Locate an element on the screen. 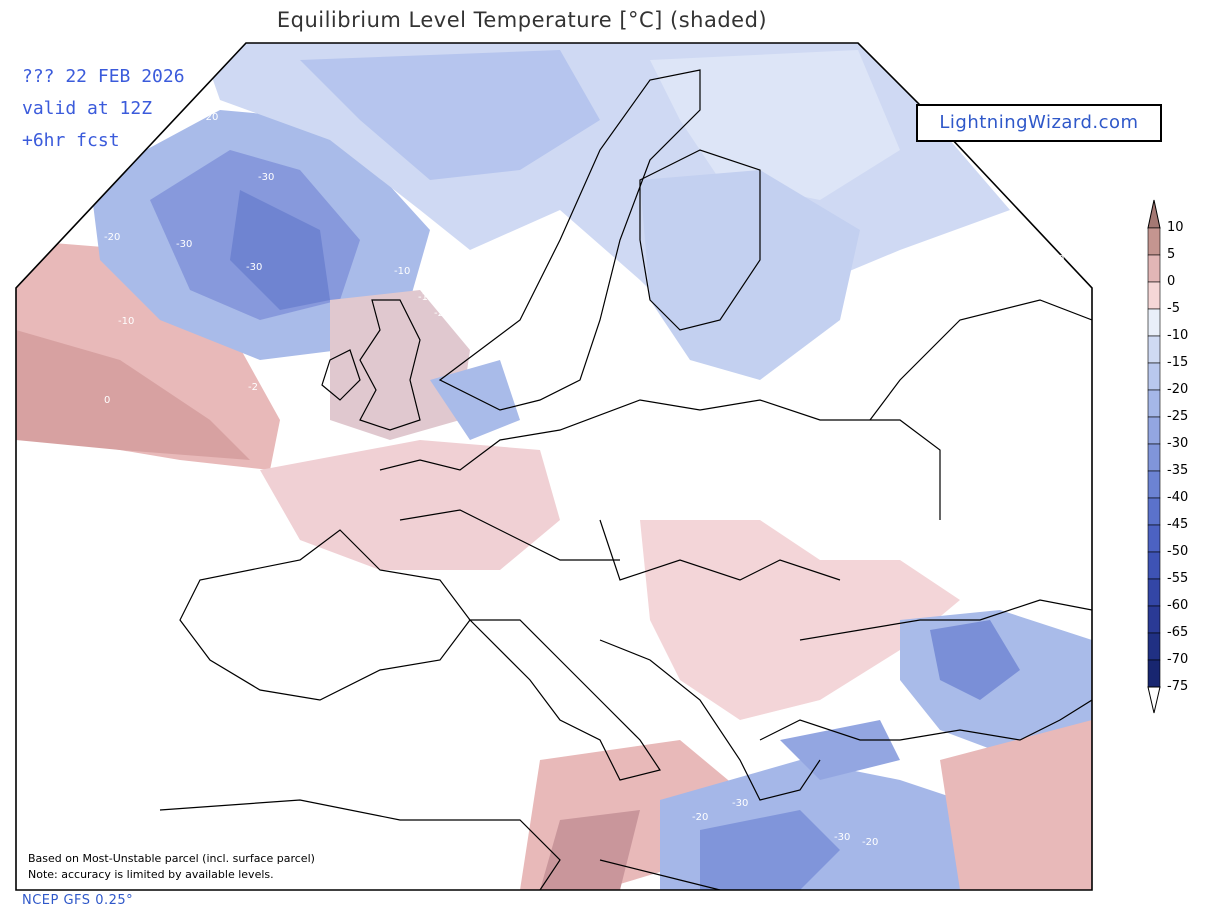 The width and height of the screenshot is (1216, 912). legend-level-label: -50 is located at coordinates (1178, 551).